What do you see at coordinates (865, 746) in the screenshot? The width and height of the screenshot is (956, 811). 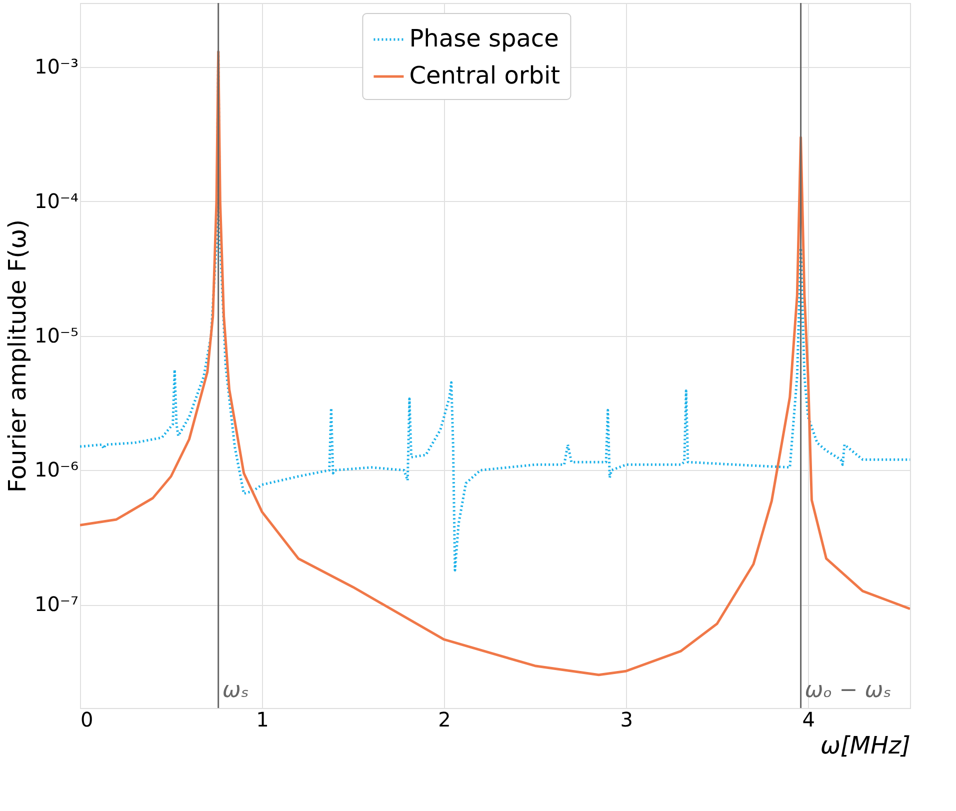 I see `x-axis-title: ω[MHz]` at bounding box center [865, 746].